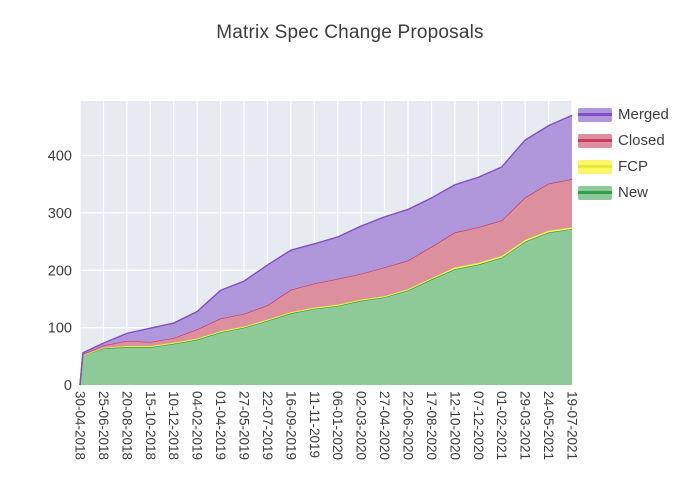 This screenshot has height=500, width=700. What do you see at coordinates (314, 424) in the screenshot?
I see `x-tick-label: 11-11-2019` at bounding box center [314, 424].